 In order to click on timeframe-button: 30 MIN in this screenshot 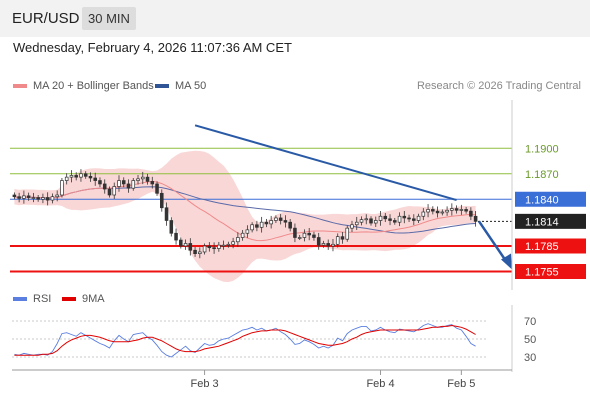, I will do `click(109, 18)`.